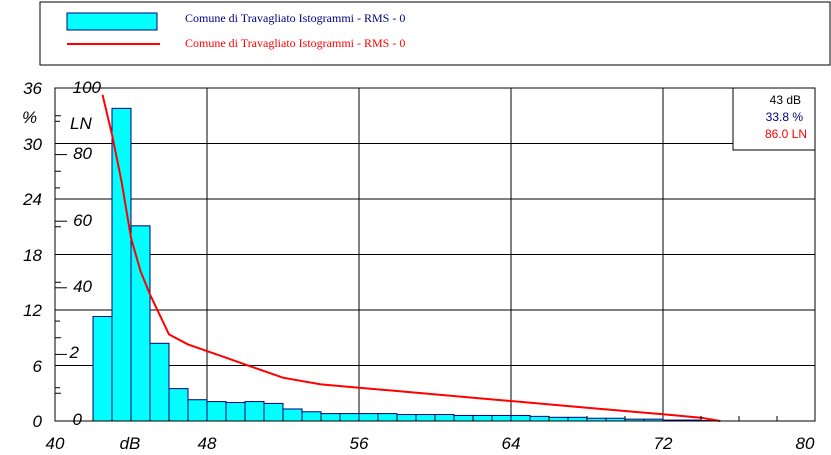 The height and width of the screenshot is (455, 831). Describe the element at coordinates (805, 443) in the screenshot. I see `x-tick-label-80: 80` at that location.